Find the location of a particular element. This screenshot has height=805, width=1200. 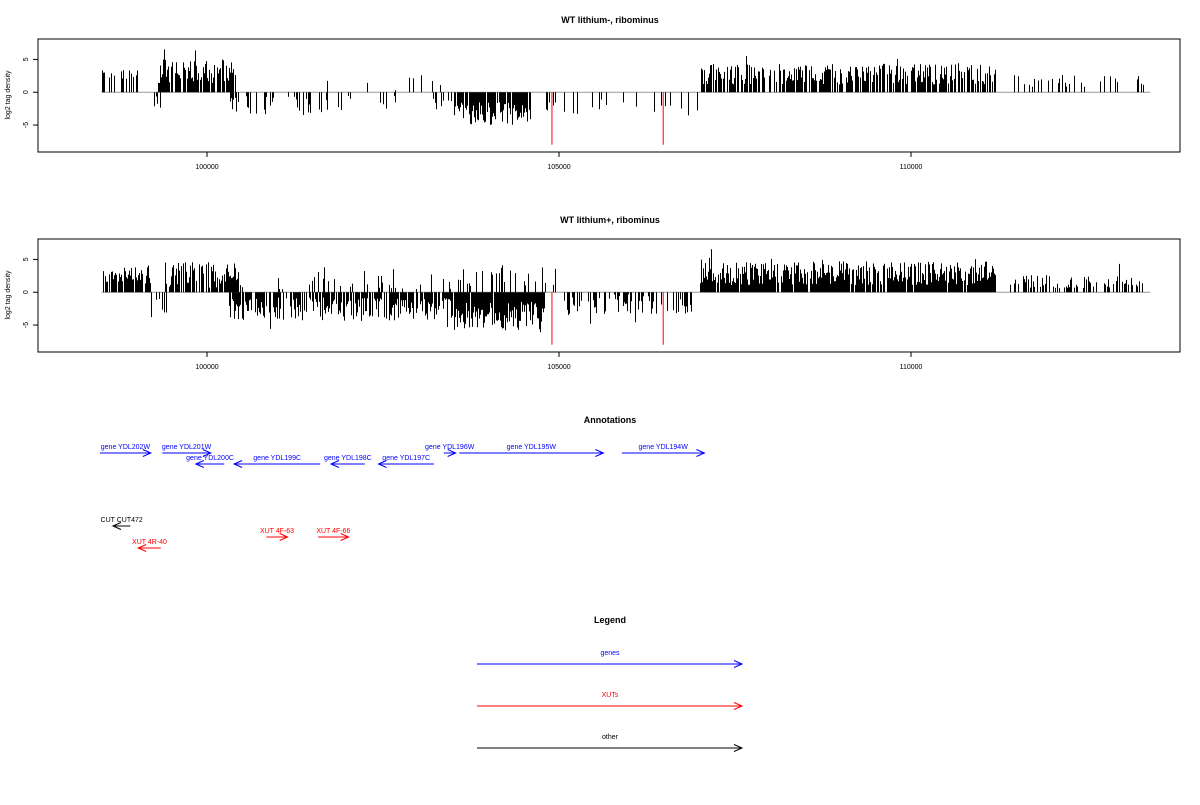

annotation-label: gene YDL201W is located at coordinates (187, 447).